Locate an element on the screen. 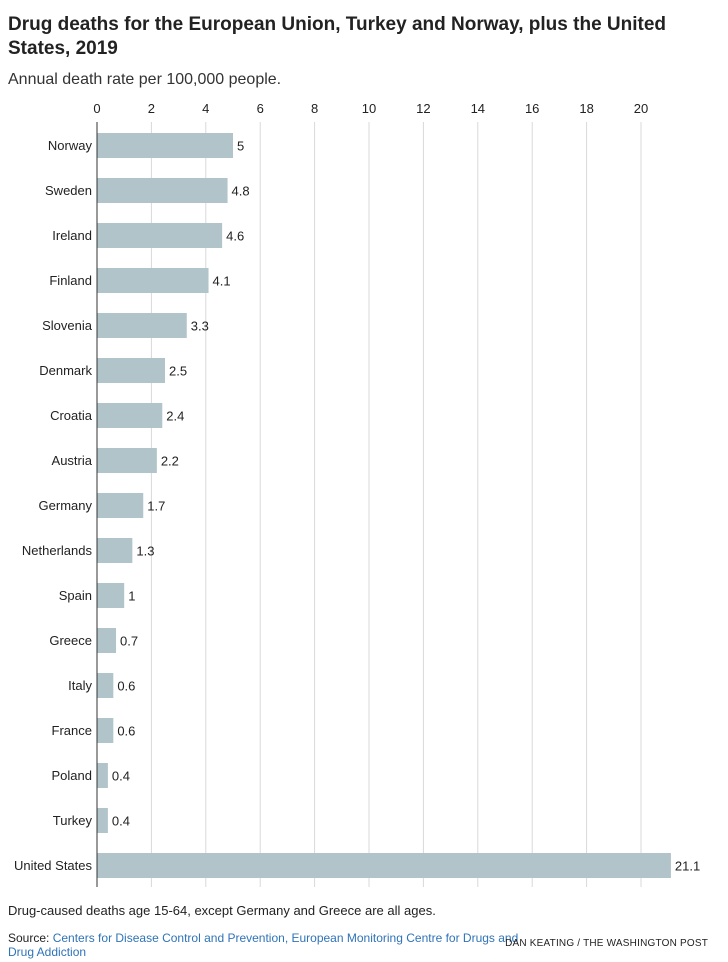 Image resolution: width=728 pixels, height=962 pixels. x-axis-ticks: 0 2 4 6 8 10 12 14 16 18 20 is located at coordinates (370, 108).